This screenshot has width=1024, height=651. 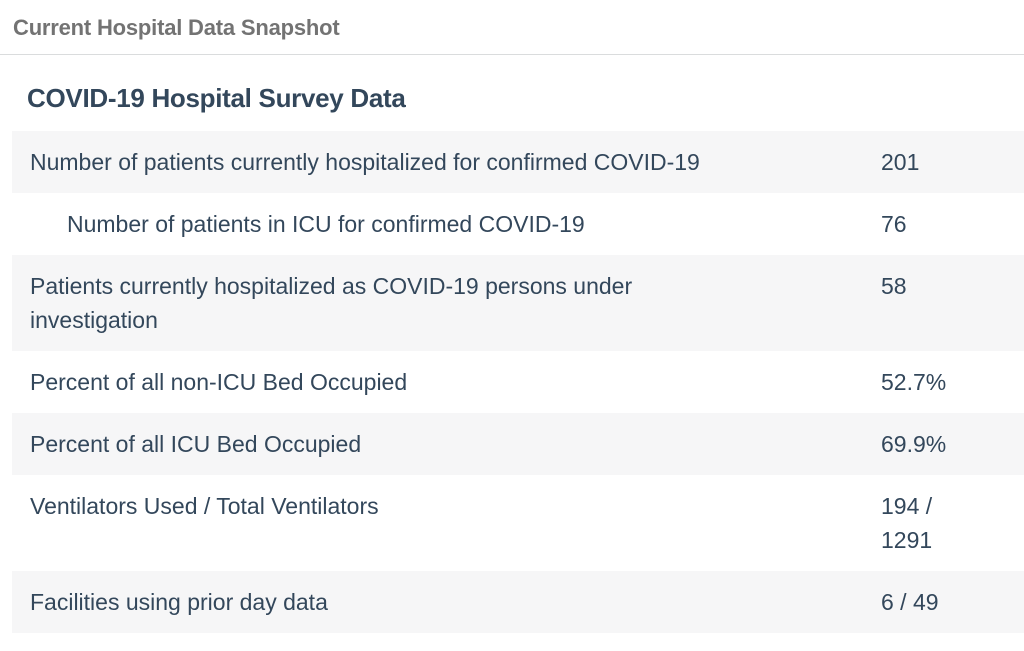 What do you see at coordinates (204, 506) in the screenshot?
I see `row-label: Ventilators Used / Total Ventilators` at bounding box center [204, 506].